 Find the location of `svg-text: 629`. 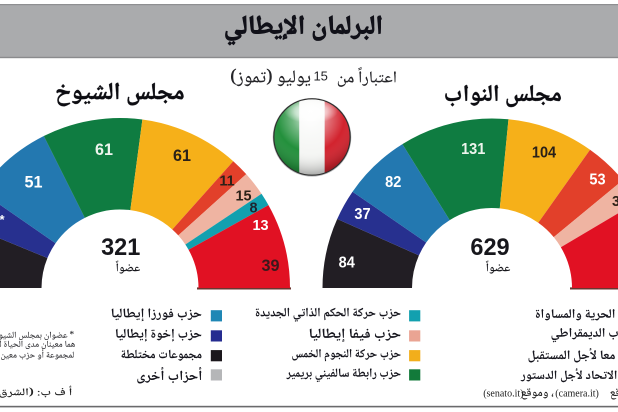

svg-text: 629 is located at coordinates (489, 247).